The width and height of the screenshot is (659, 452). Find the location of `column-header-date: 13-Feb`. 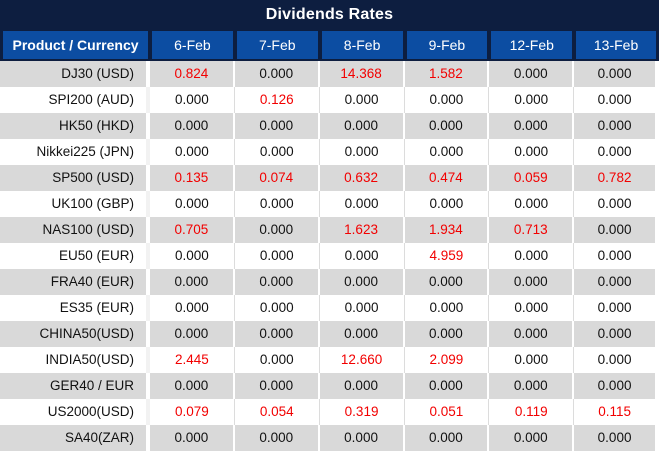

column-header-date: 13-Feb is located at coordinates (616, 45).